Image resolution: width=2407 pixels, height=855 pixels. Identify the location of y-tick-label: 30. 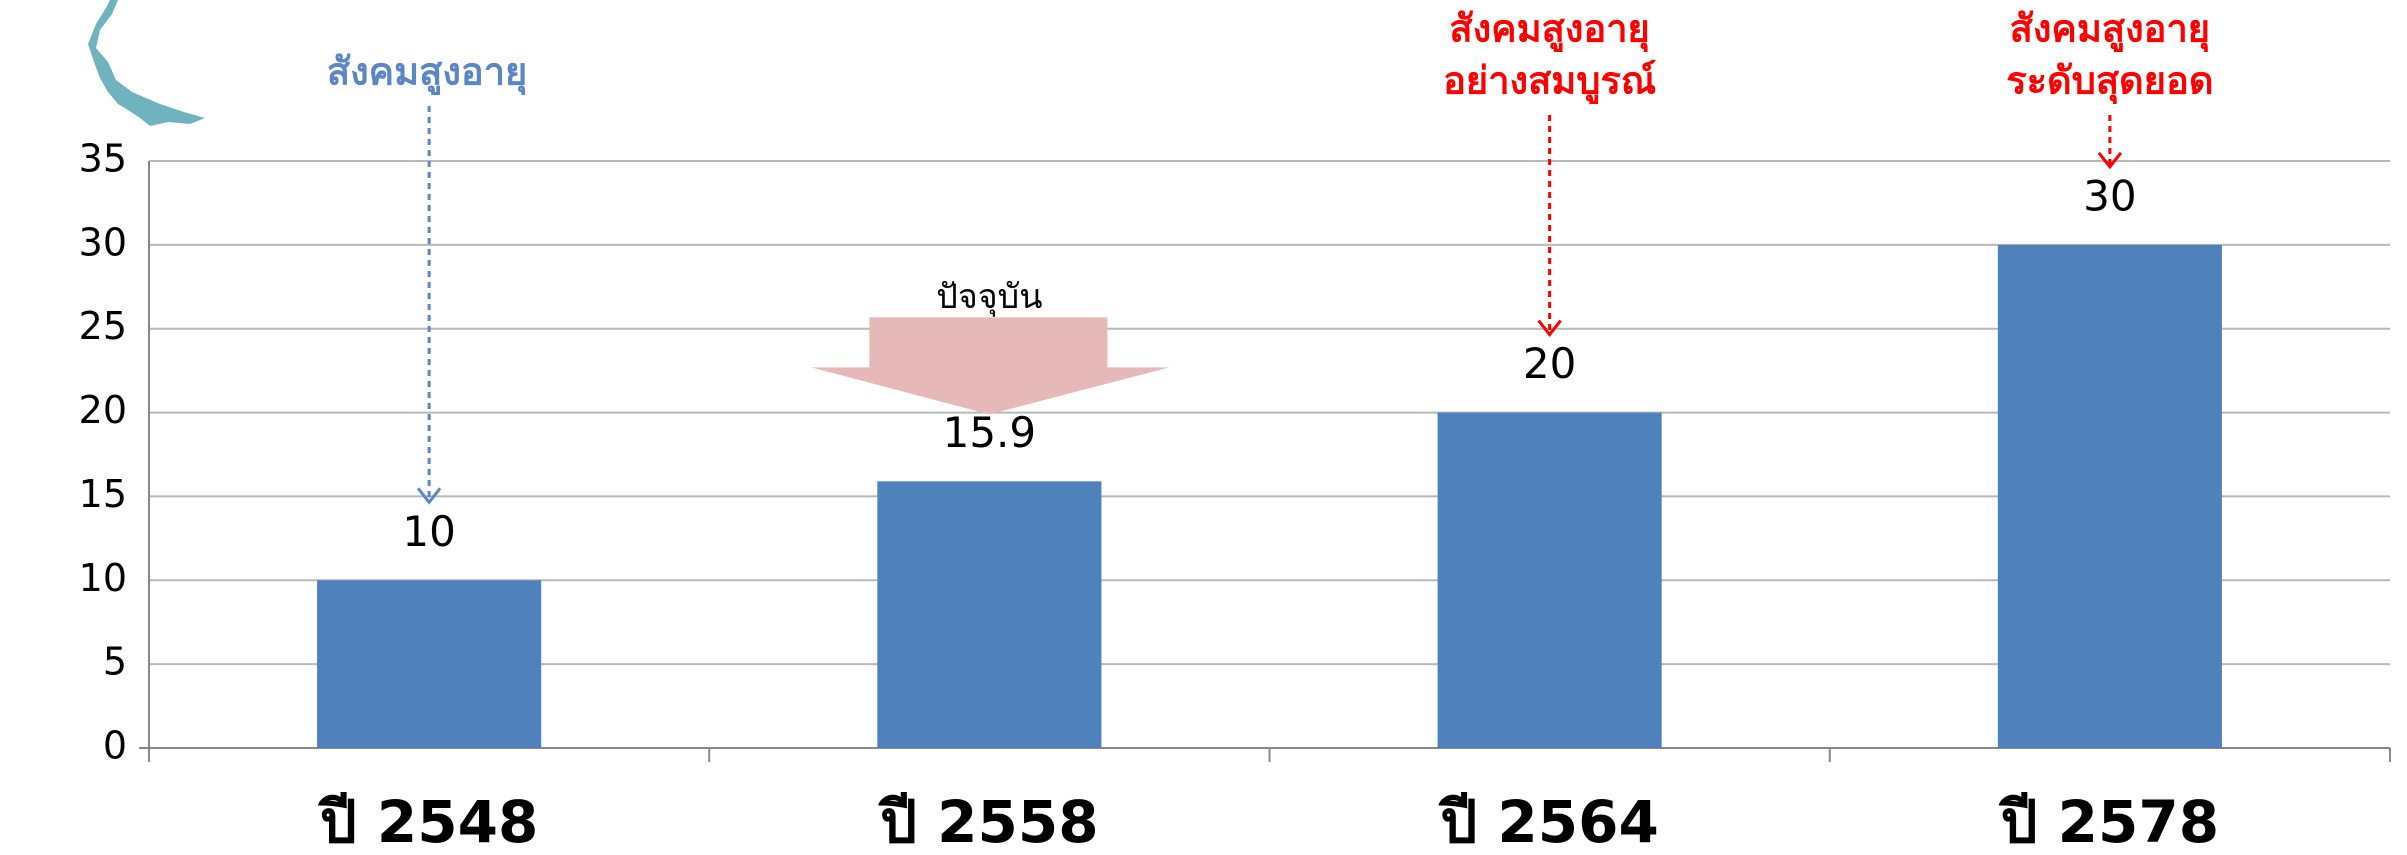
(103, 242).